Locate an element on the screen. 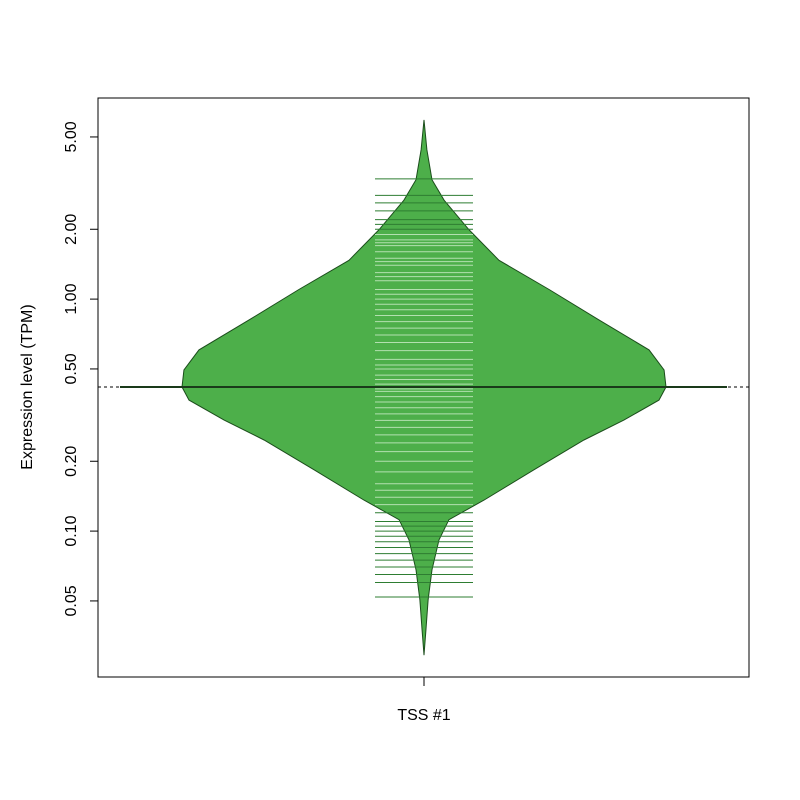 Image resolution: width=800 pixels, height=800 pixels. y-tick-label: 2.00 is located at coordinates (71, 229).